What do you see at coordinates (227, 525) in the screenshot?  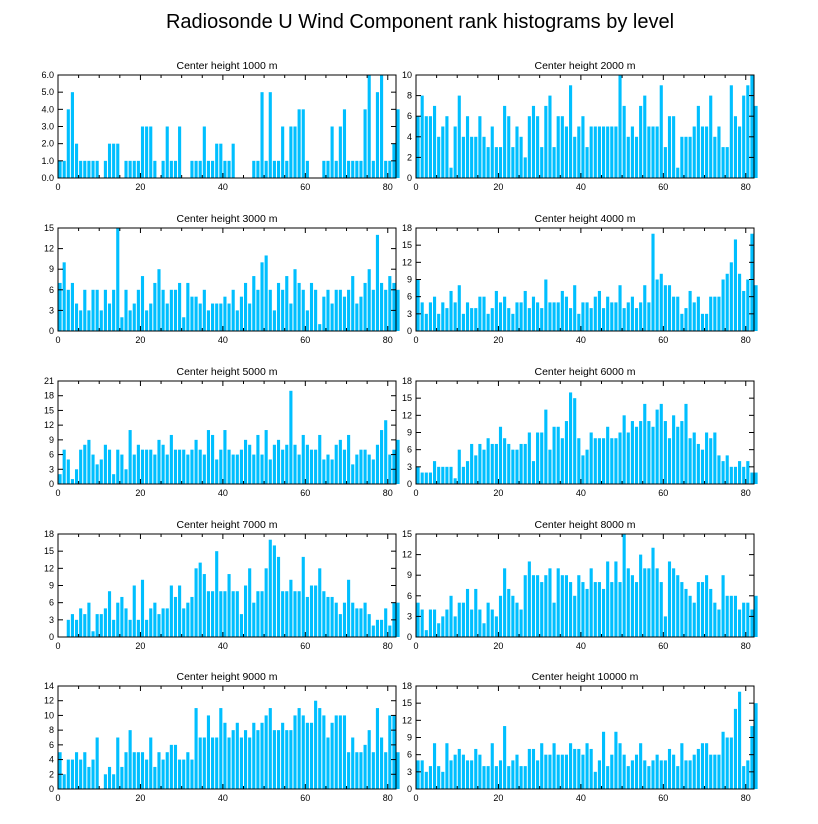 I see `panel-title: Center height 7000 m` at bounding box center [227, 525].